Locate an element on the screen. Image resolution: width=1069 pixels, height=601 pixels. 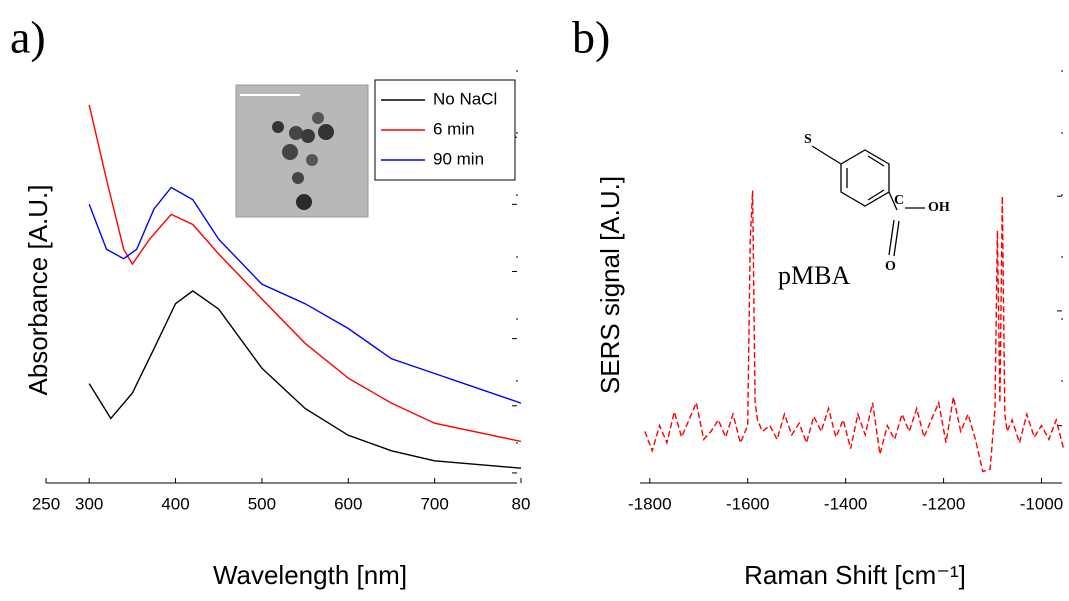
x-tick-label: -1600 is located at coordinates (747, 503).